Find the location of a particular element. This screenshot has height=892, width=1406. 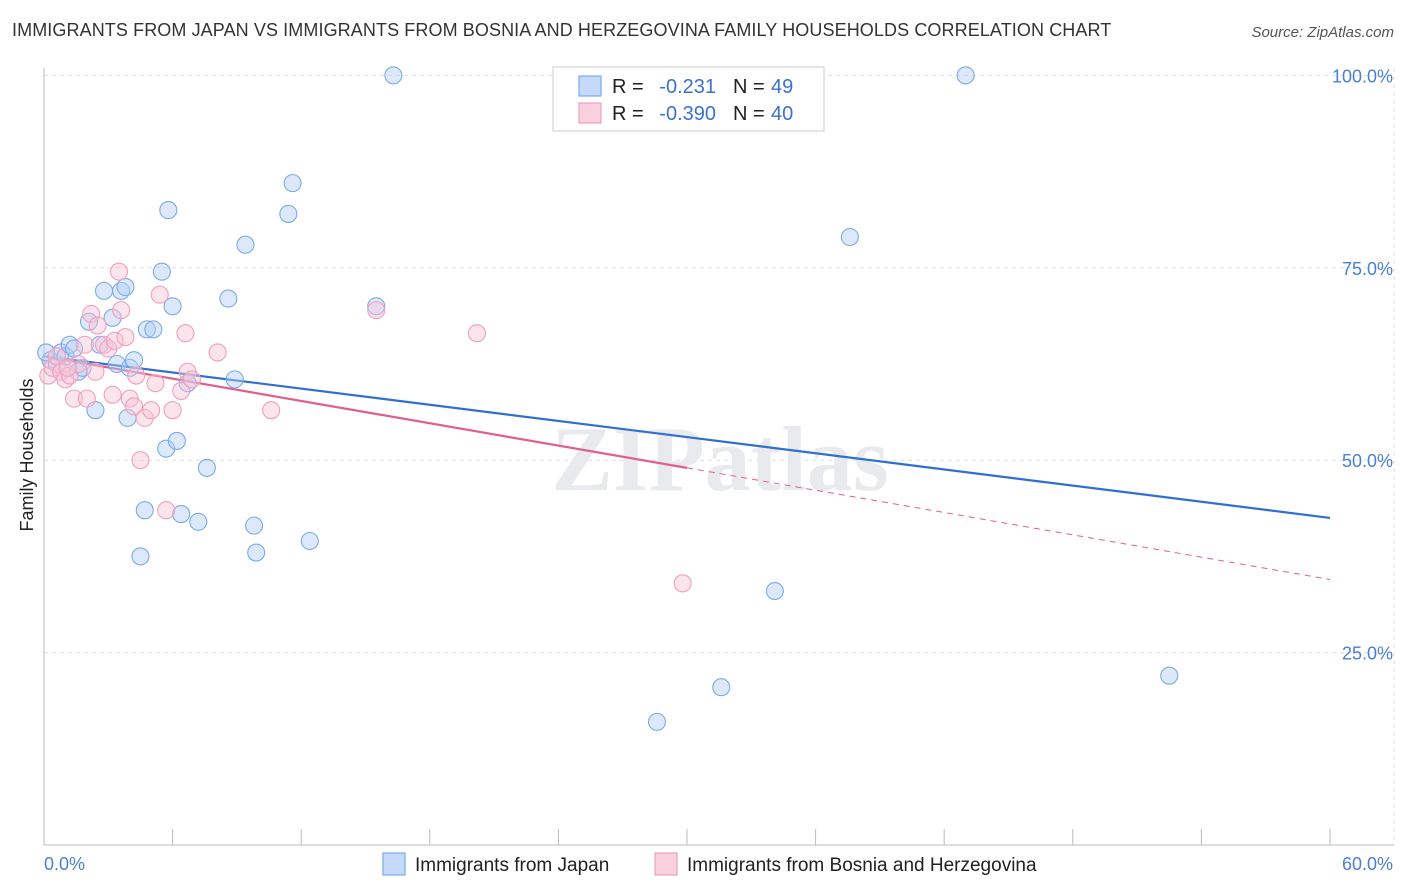

legend-swatch-japan is located at coordinates (590, 86).